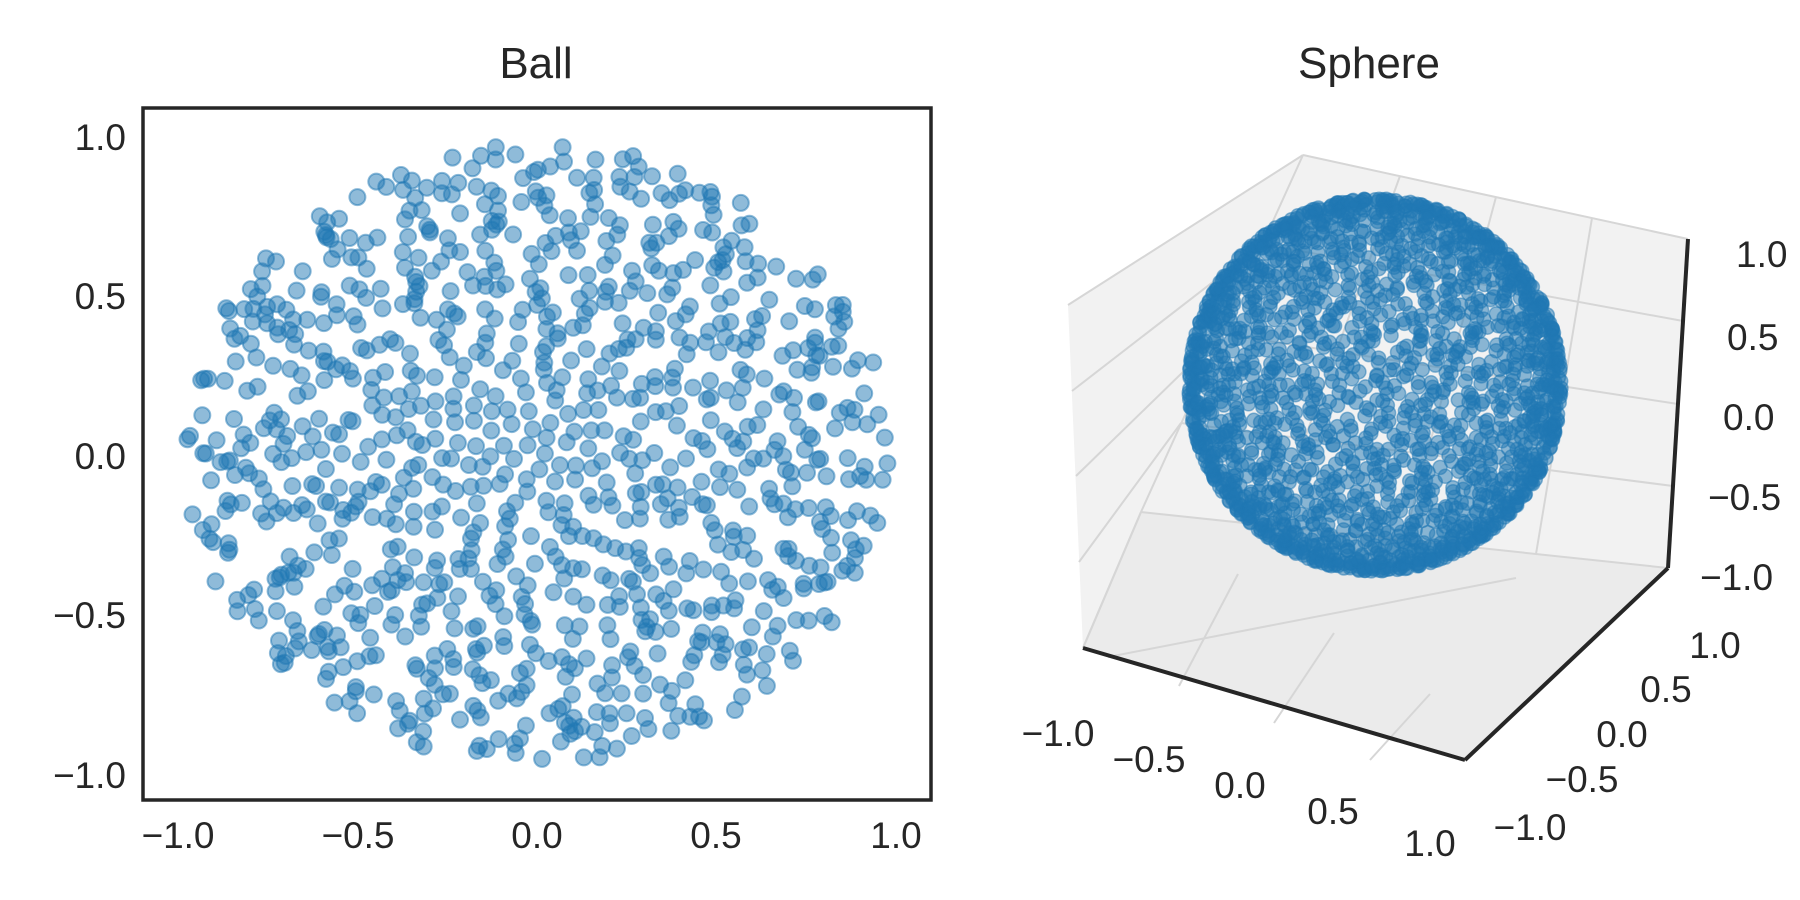 Image resolution: width=1800 pixels, height=900 pixels. What do you see at coordinates (1375, 385) in the screenshot?
I see `sphere-points` at bounding box center [1375, 385].